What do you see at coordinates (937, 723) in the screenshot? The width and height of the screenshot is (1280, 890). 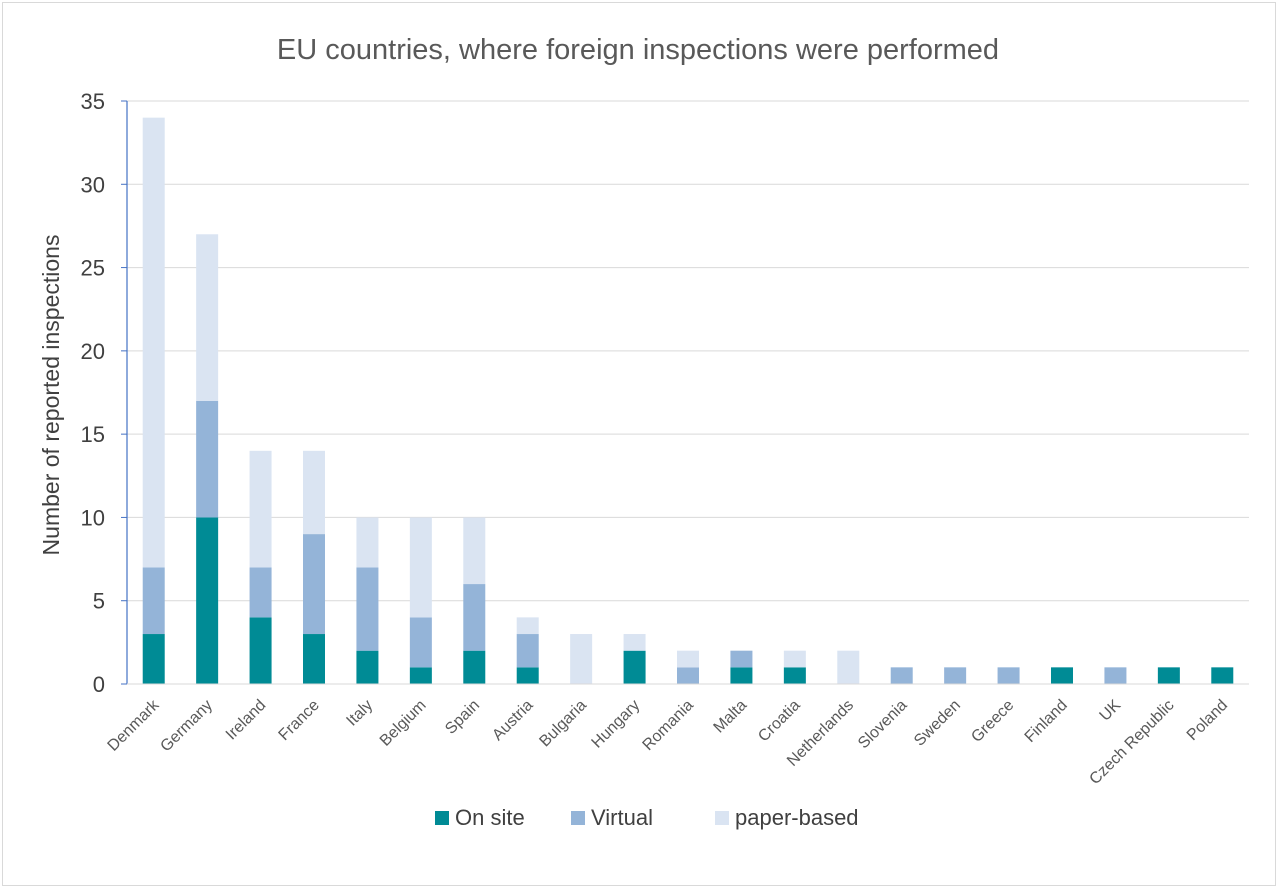 I see `x-tick-label: Sweden` at bounding box center [937, 723].